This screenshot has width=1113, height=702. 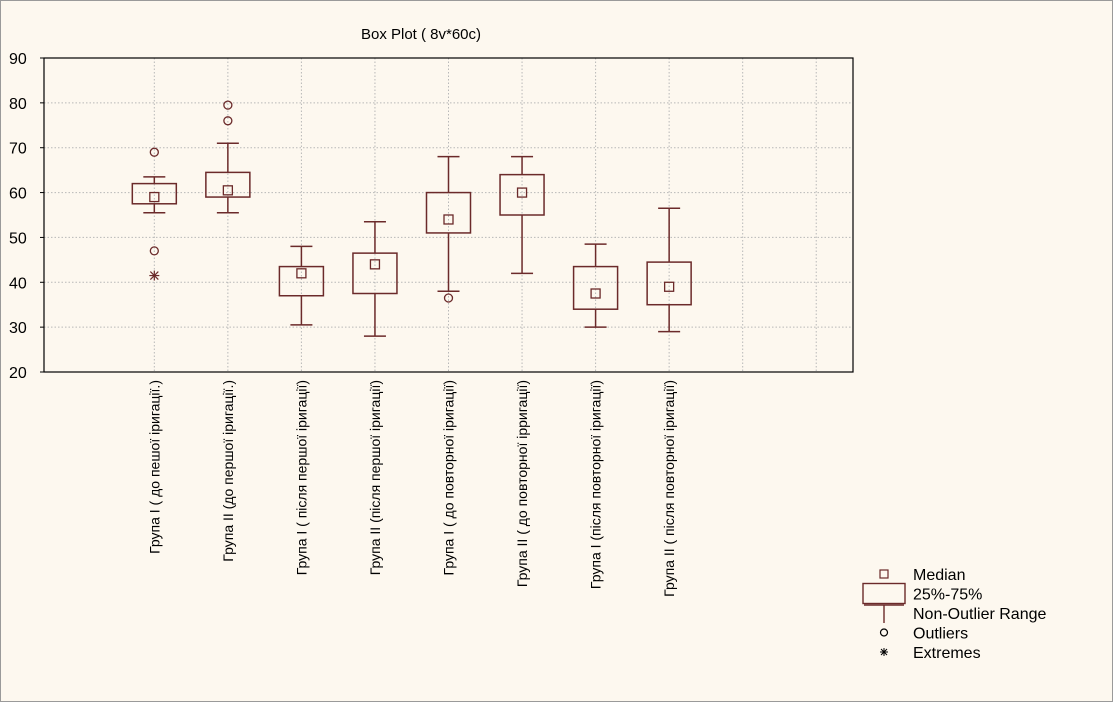 What do you see at coordinates (18, 59) in the screenshot?
I see `y-tick-label: 90` at bounding box center [18, 59].